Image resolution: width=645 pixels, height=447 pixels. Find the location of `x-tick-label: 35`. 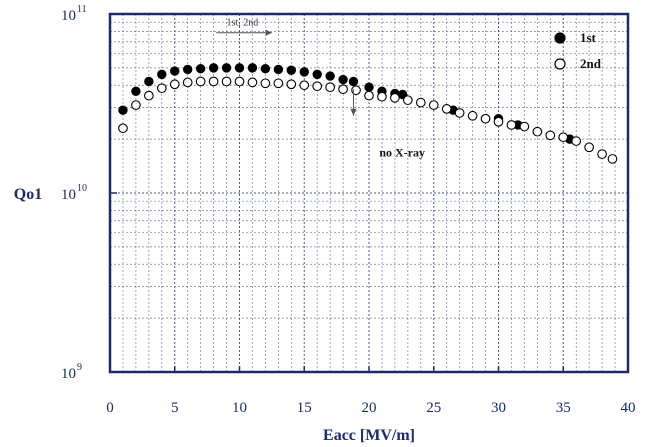

x-tick-label: 35 is located at coordinates (563, 408).